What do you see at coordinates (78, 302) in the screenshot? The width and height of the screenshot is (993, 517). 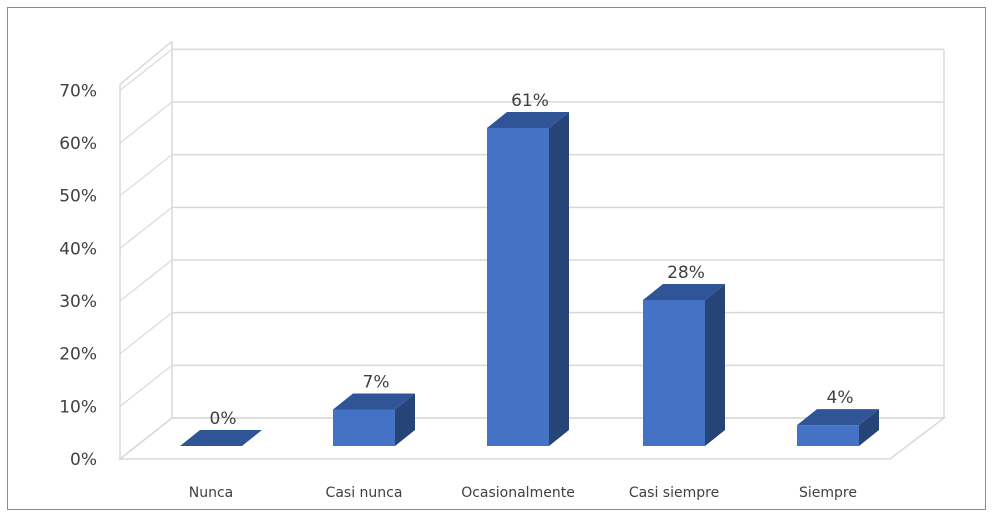 I see `y-tick-label: 30%` at bounding box center [78, 302].